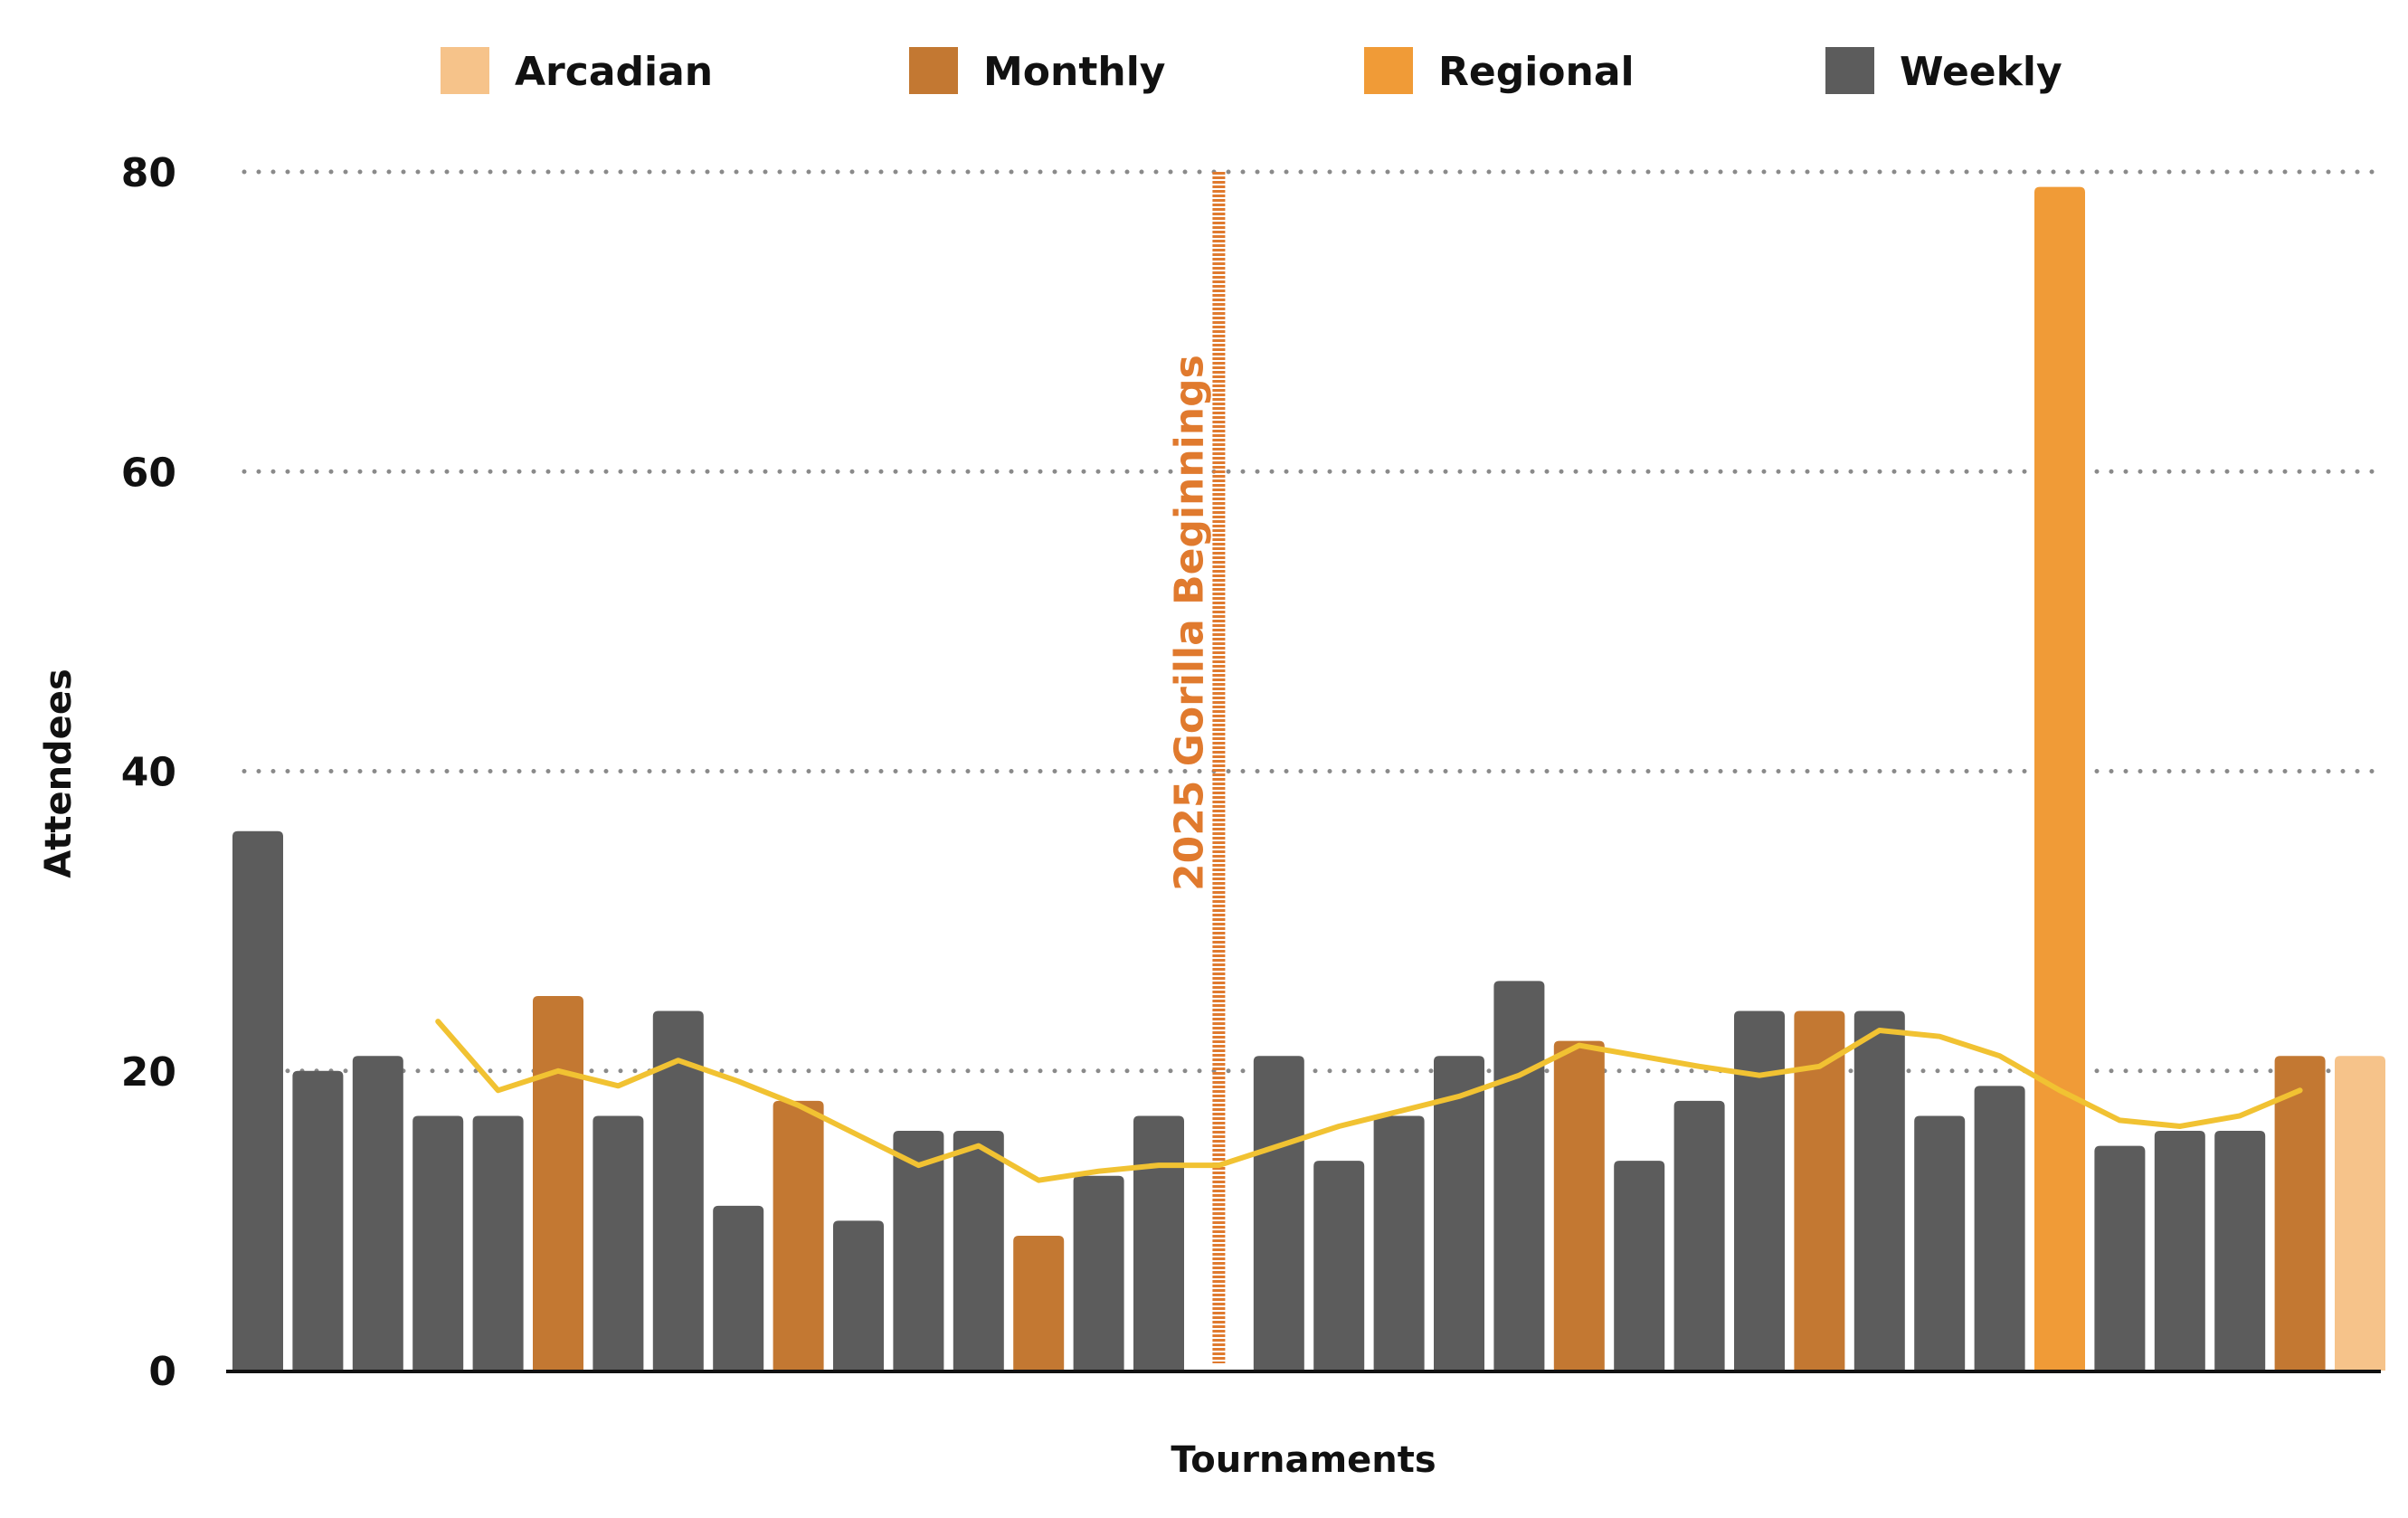  Describe the element at coordinates (1074, 72) in the screenshot. I see `legend-label-monthly: Monthly` at that location.